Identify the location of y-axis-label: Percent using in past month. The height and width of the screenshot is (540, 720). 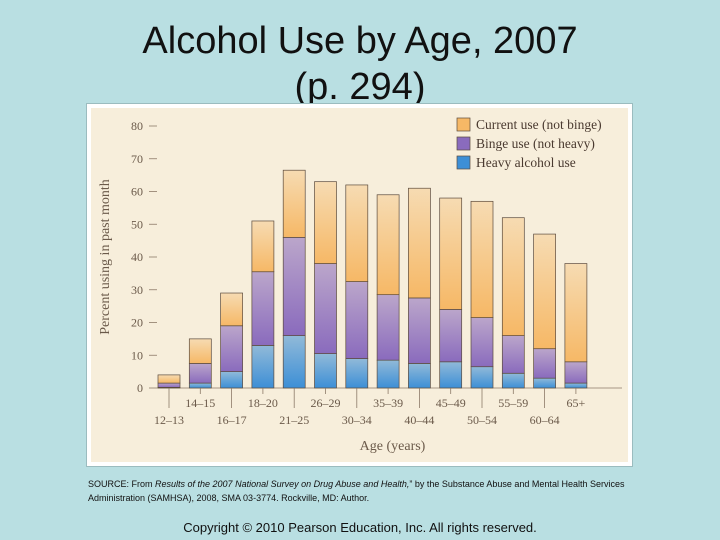
(105, 257).